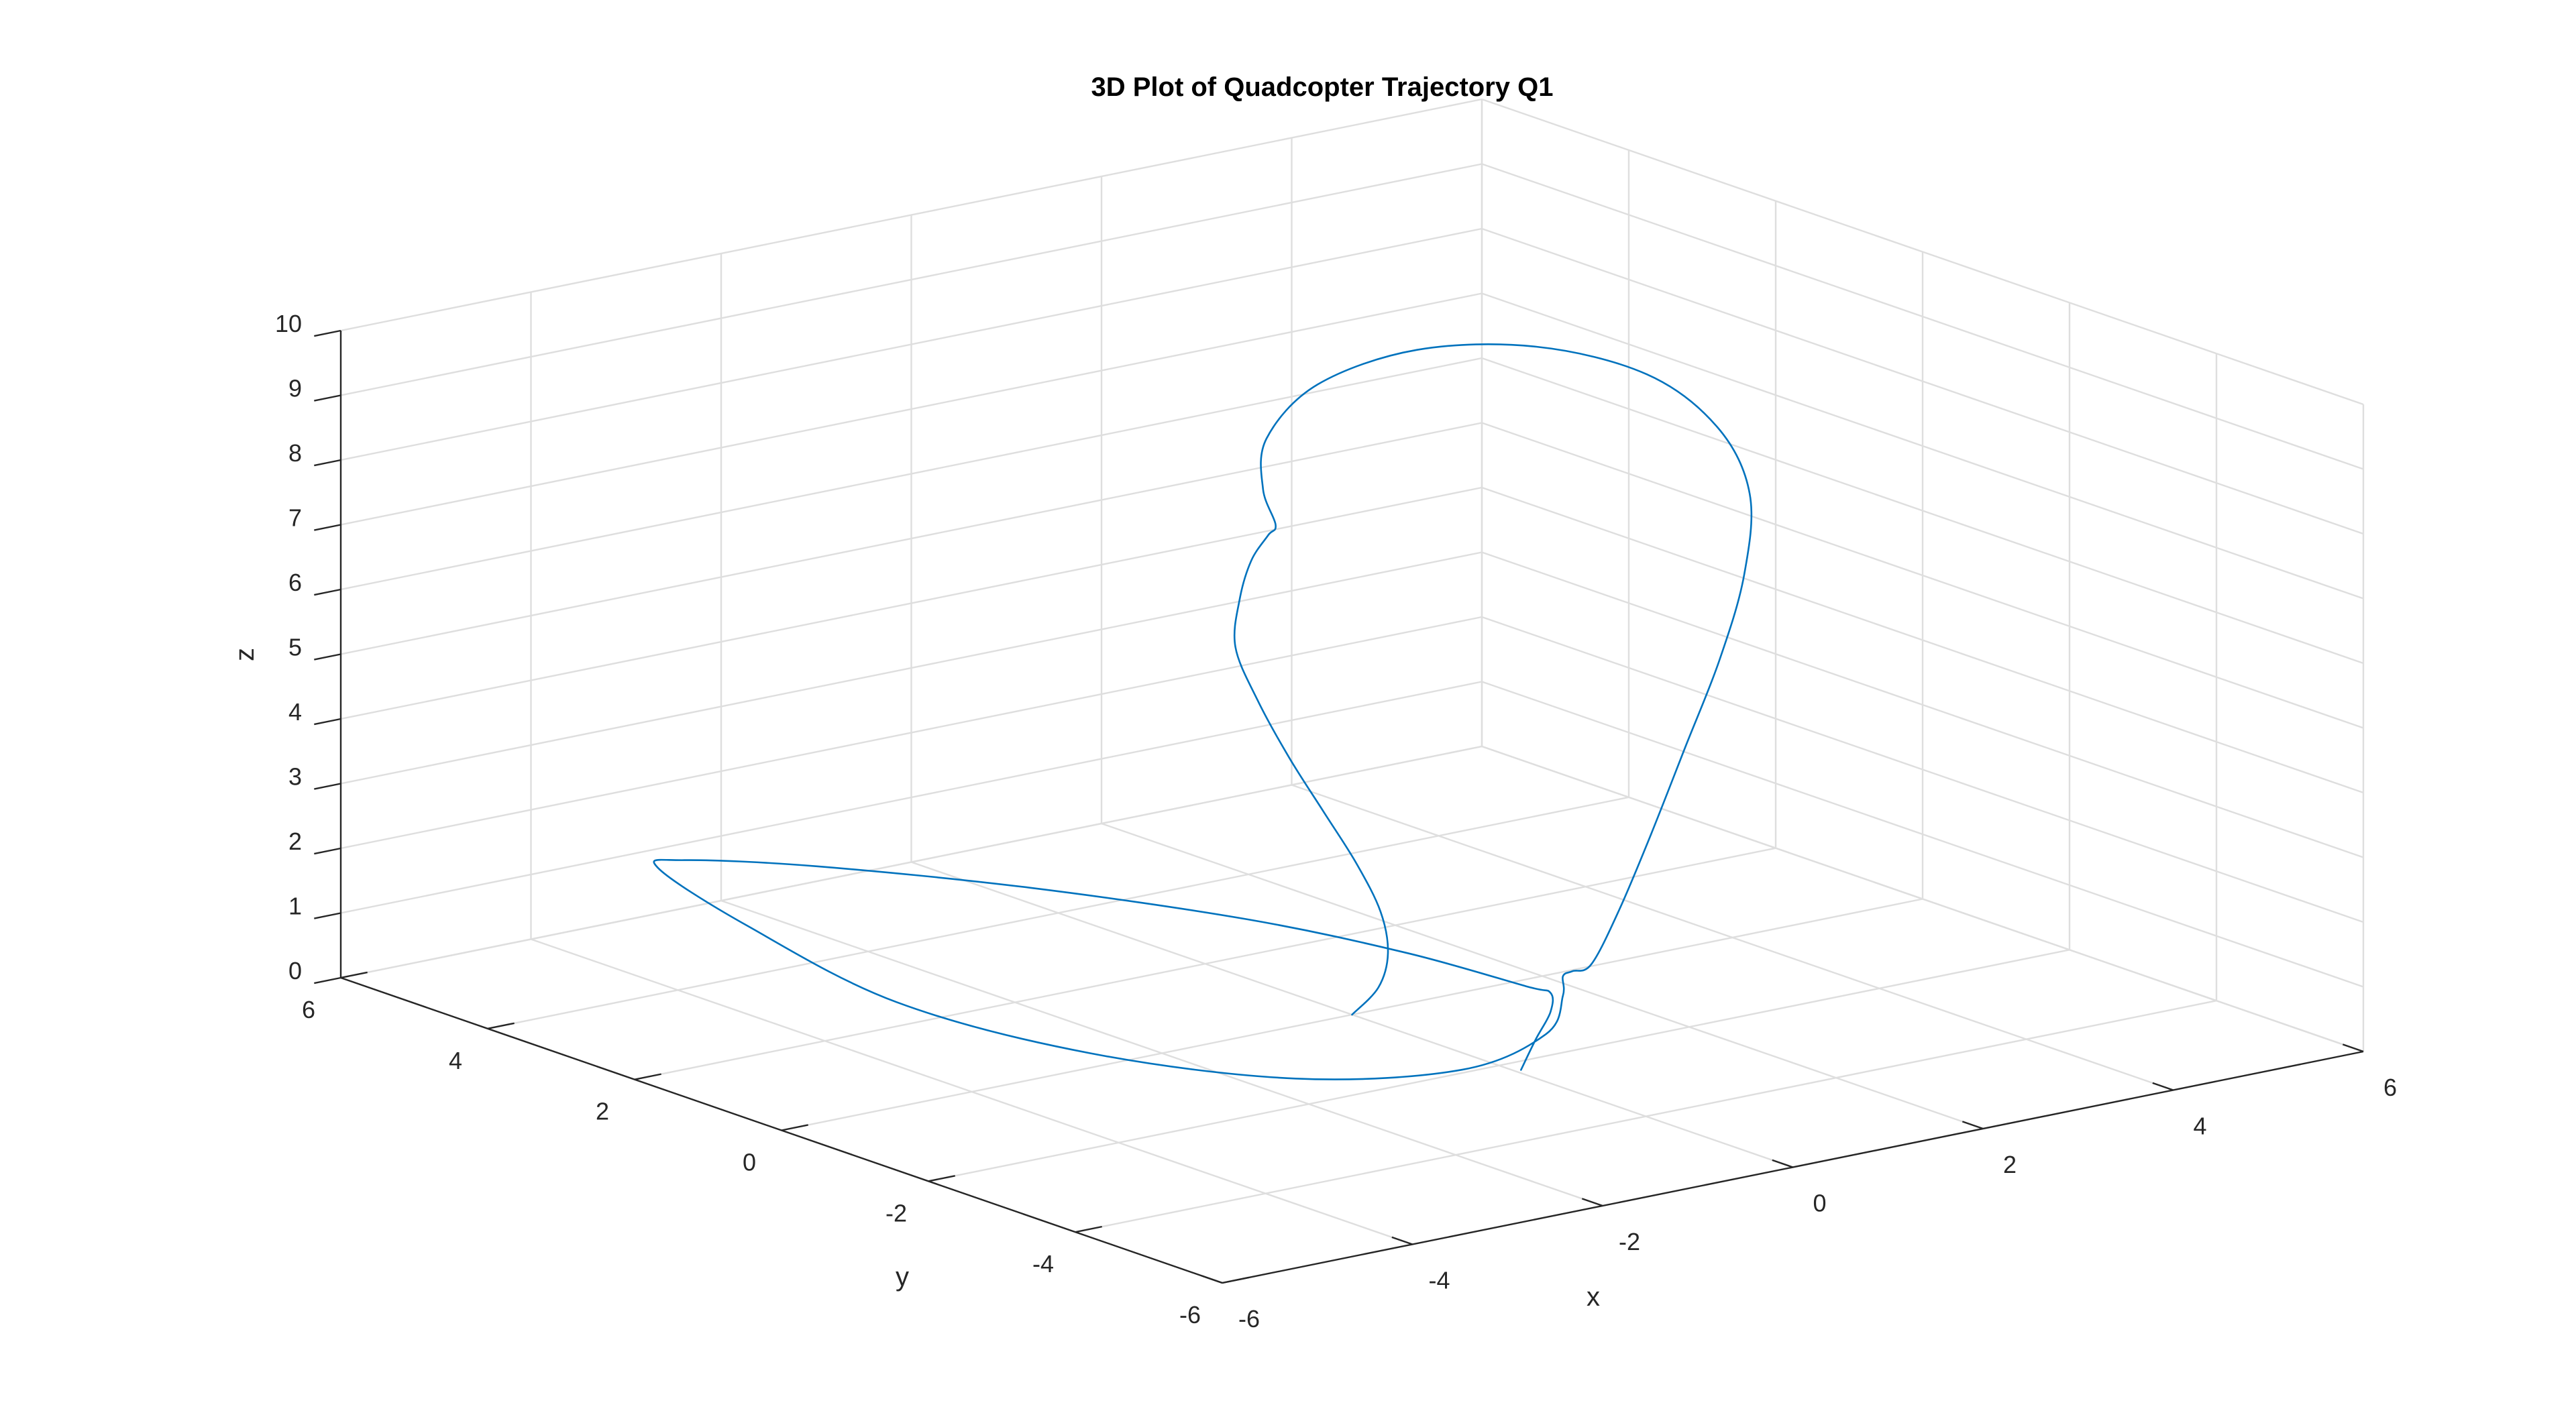 The image size is (2576, 1413). Describe the element at coordinates (295, 970) in the screenshot. I see `z-tick-label: 0` at that location.